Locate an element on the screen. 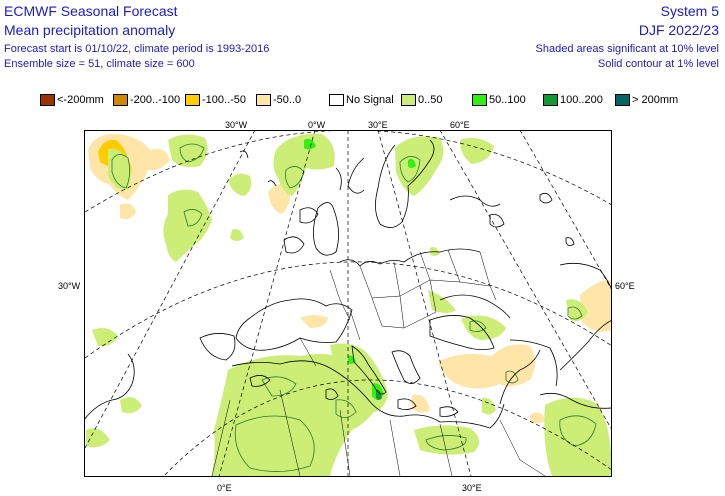  significance-note: Shaded areas significant at 10% level is located at coordinates (627, 49).